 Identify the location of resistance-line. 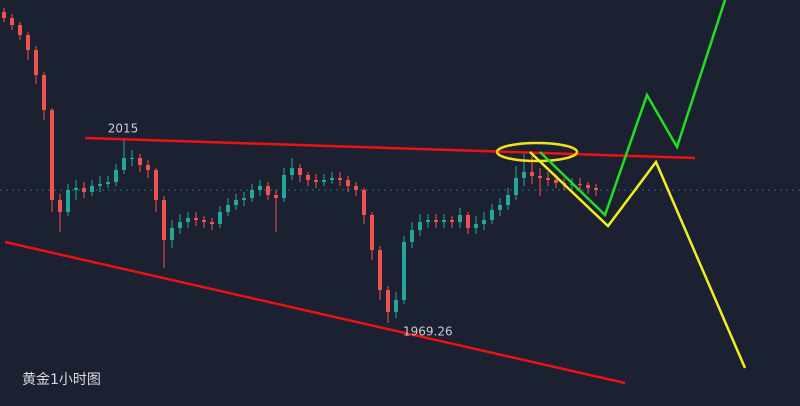
(390, 148).